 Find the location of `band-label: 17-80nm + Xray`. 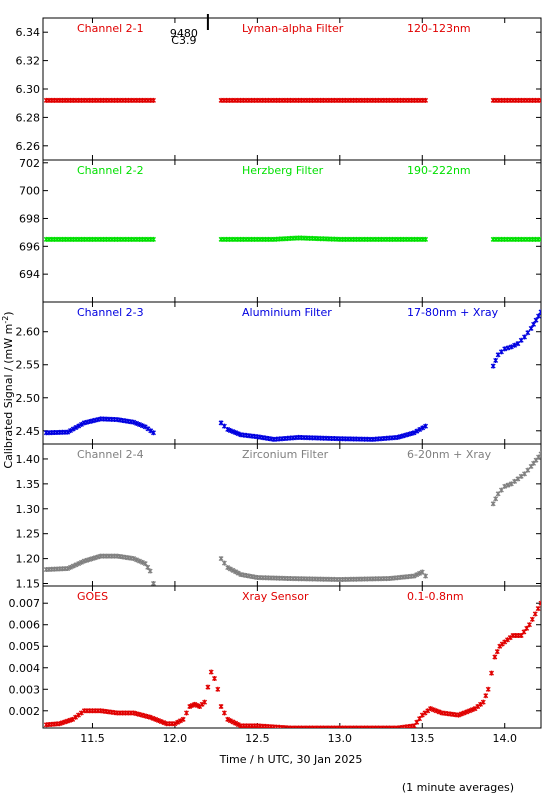

band-label: 17-80nm + Xray is located at coordinates (453, 312).